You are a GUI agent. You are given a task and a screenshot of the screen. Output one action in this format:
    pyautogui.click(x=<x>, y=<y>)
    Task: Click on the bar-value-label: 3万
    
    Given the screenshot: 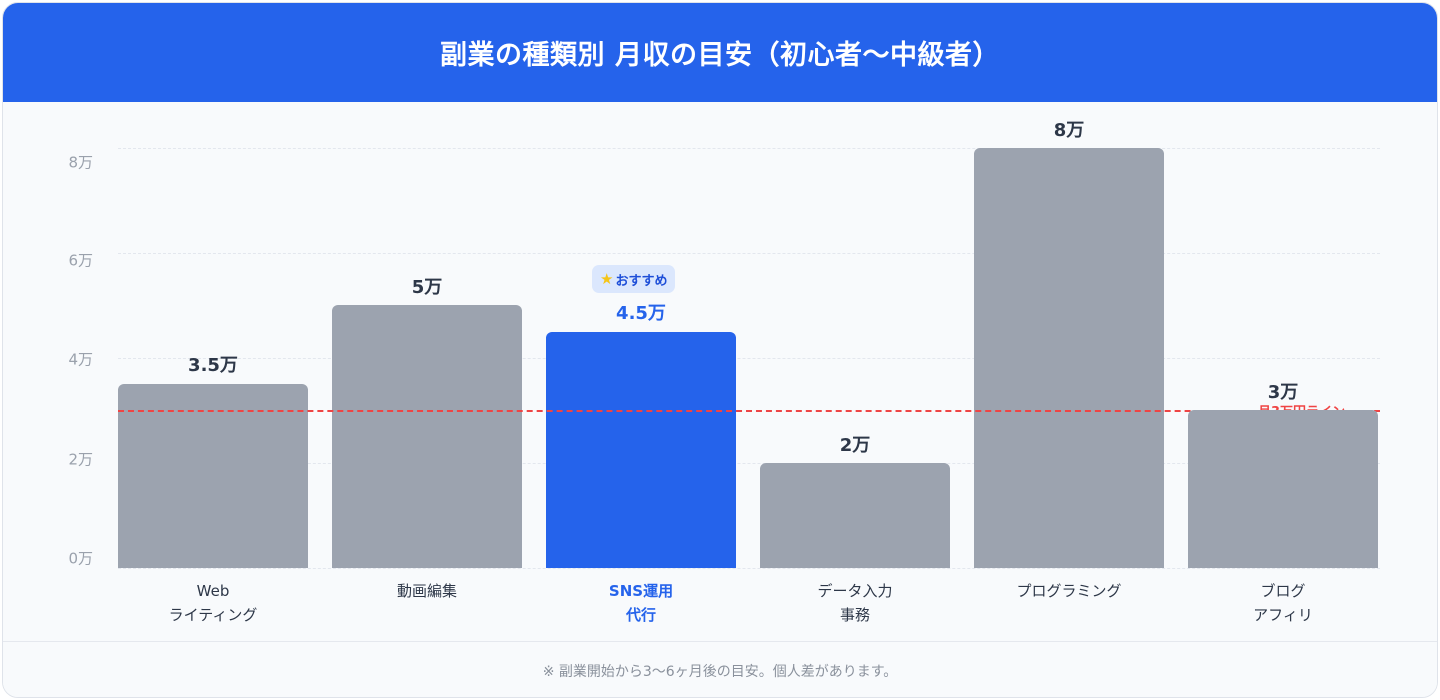 What is the action you would take?
    pyautogui.click(x=1283, y=392)
    